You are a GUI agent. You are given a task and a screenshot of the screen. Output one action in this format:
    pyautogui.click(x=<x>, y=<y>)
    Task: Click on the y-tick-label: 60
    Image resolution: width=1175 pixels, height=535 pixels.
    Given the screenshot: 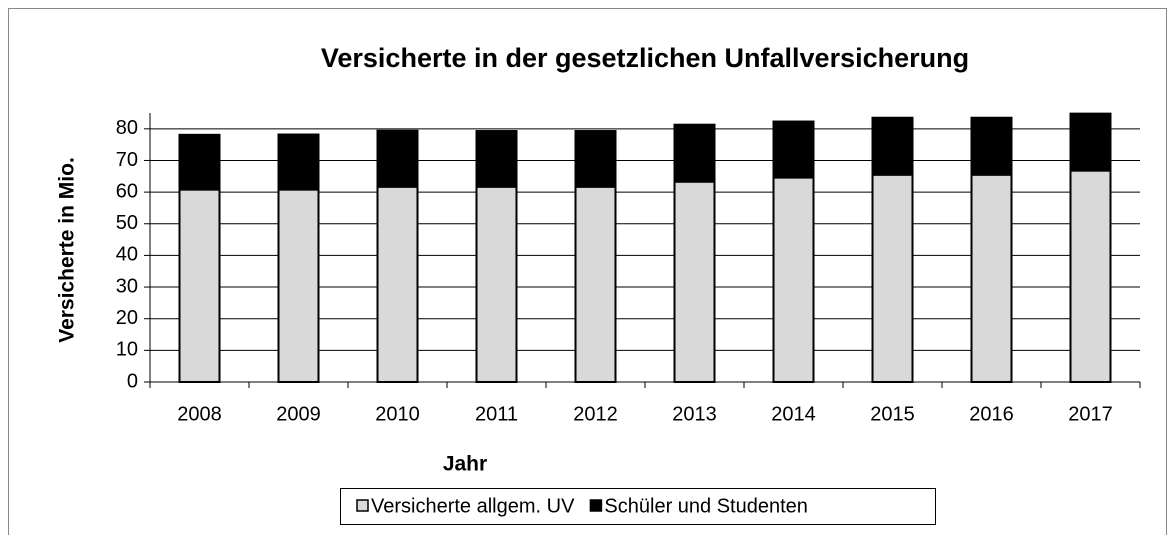 What is the action you would take?
    pyautogui.click(x=127, y=191)
    